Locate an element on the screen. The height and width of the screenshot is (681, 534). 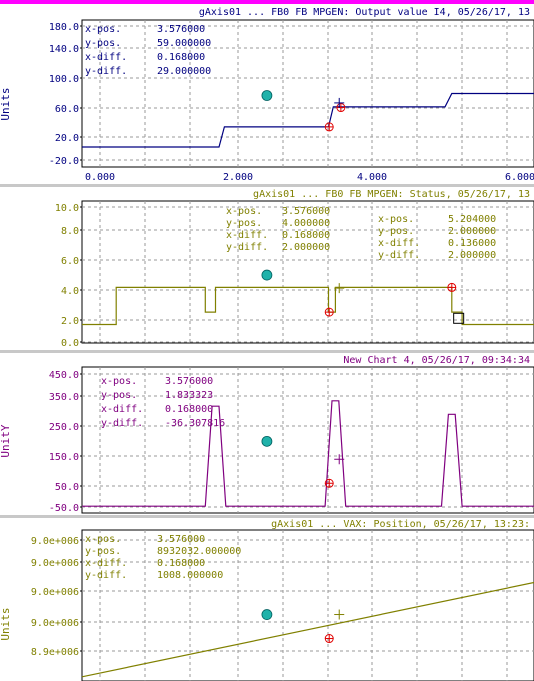
y-tick-label: 180.0 is located at coordinates (64, 27).